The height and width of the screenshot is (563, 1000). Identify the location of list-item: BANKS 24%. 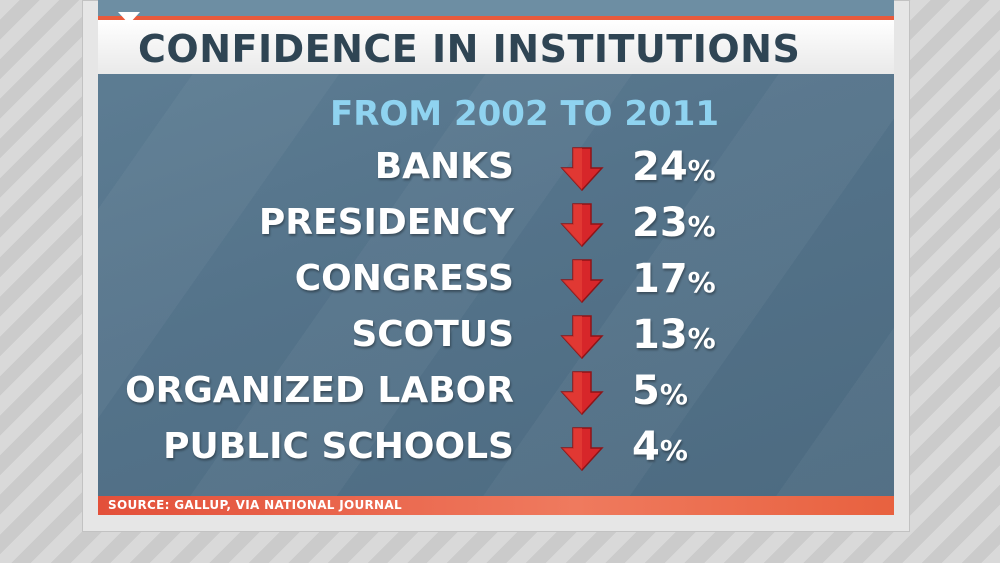
(496, 168).